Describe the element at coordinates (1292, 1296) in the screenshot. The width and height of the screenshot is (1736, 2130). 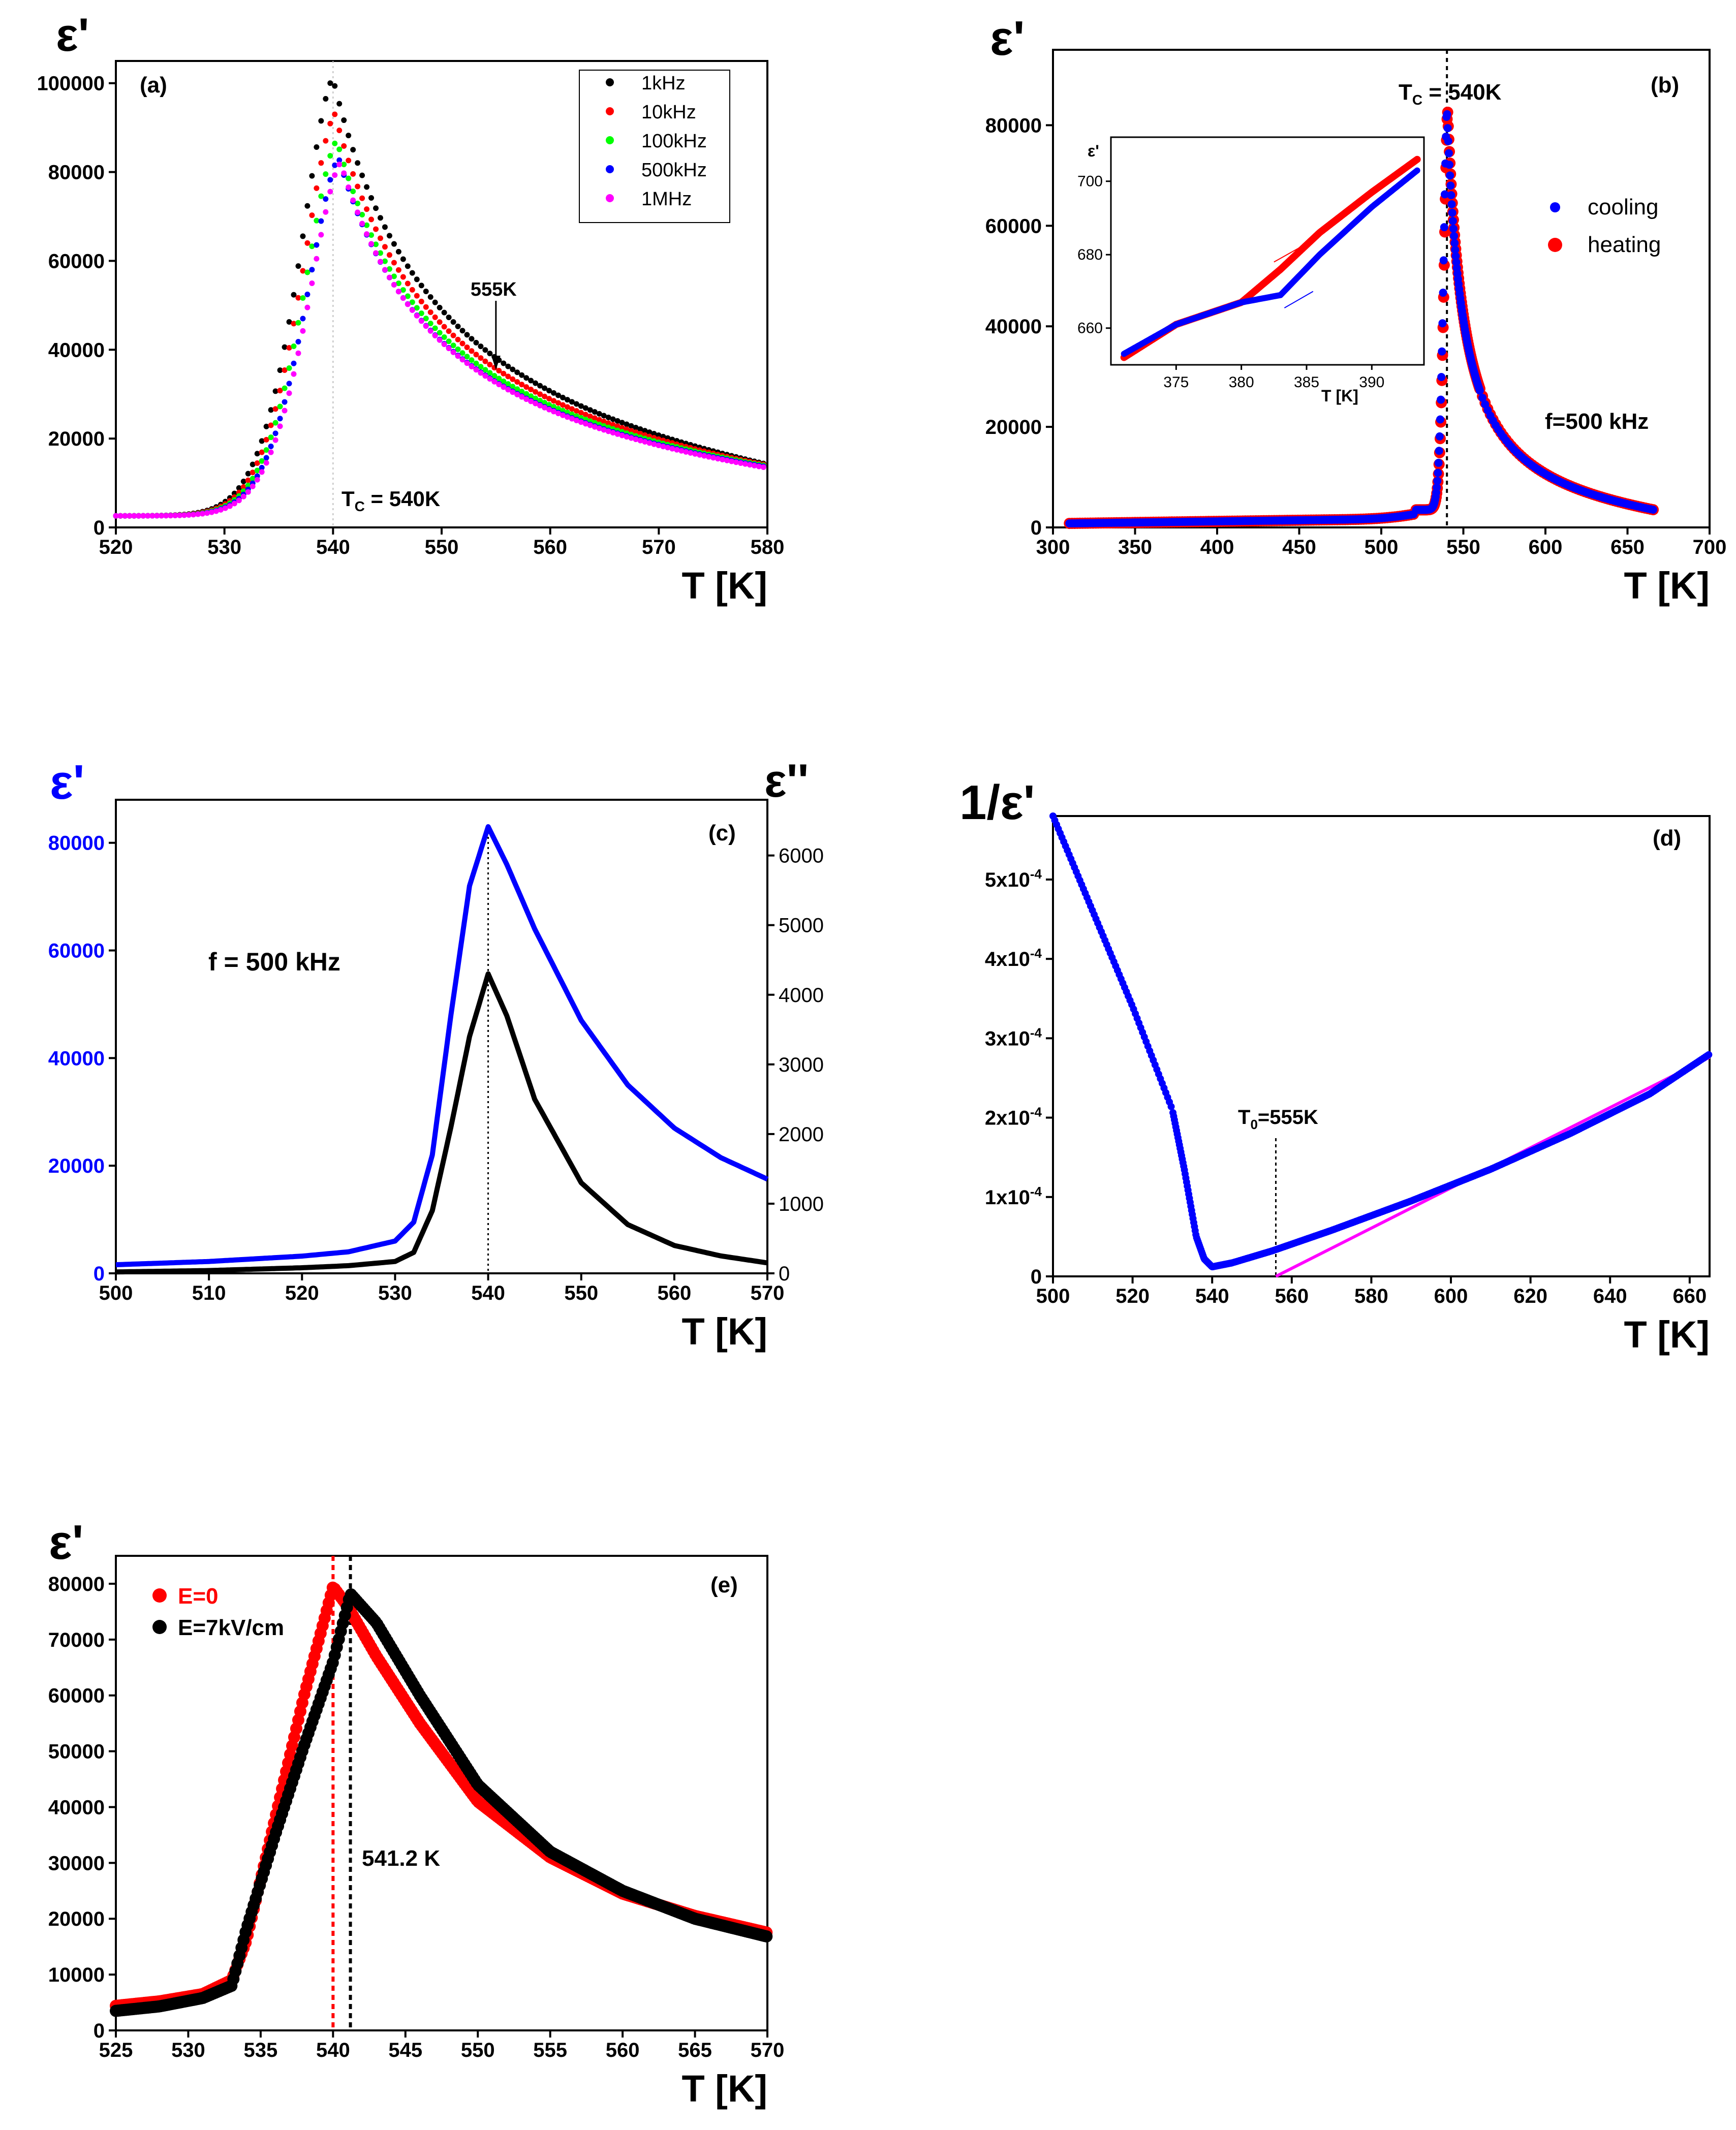
I see `x-tick-label: 560` at that location.